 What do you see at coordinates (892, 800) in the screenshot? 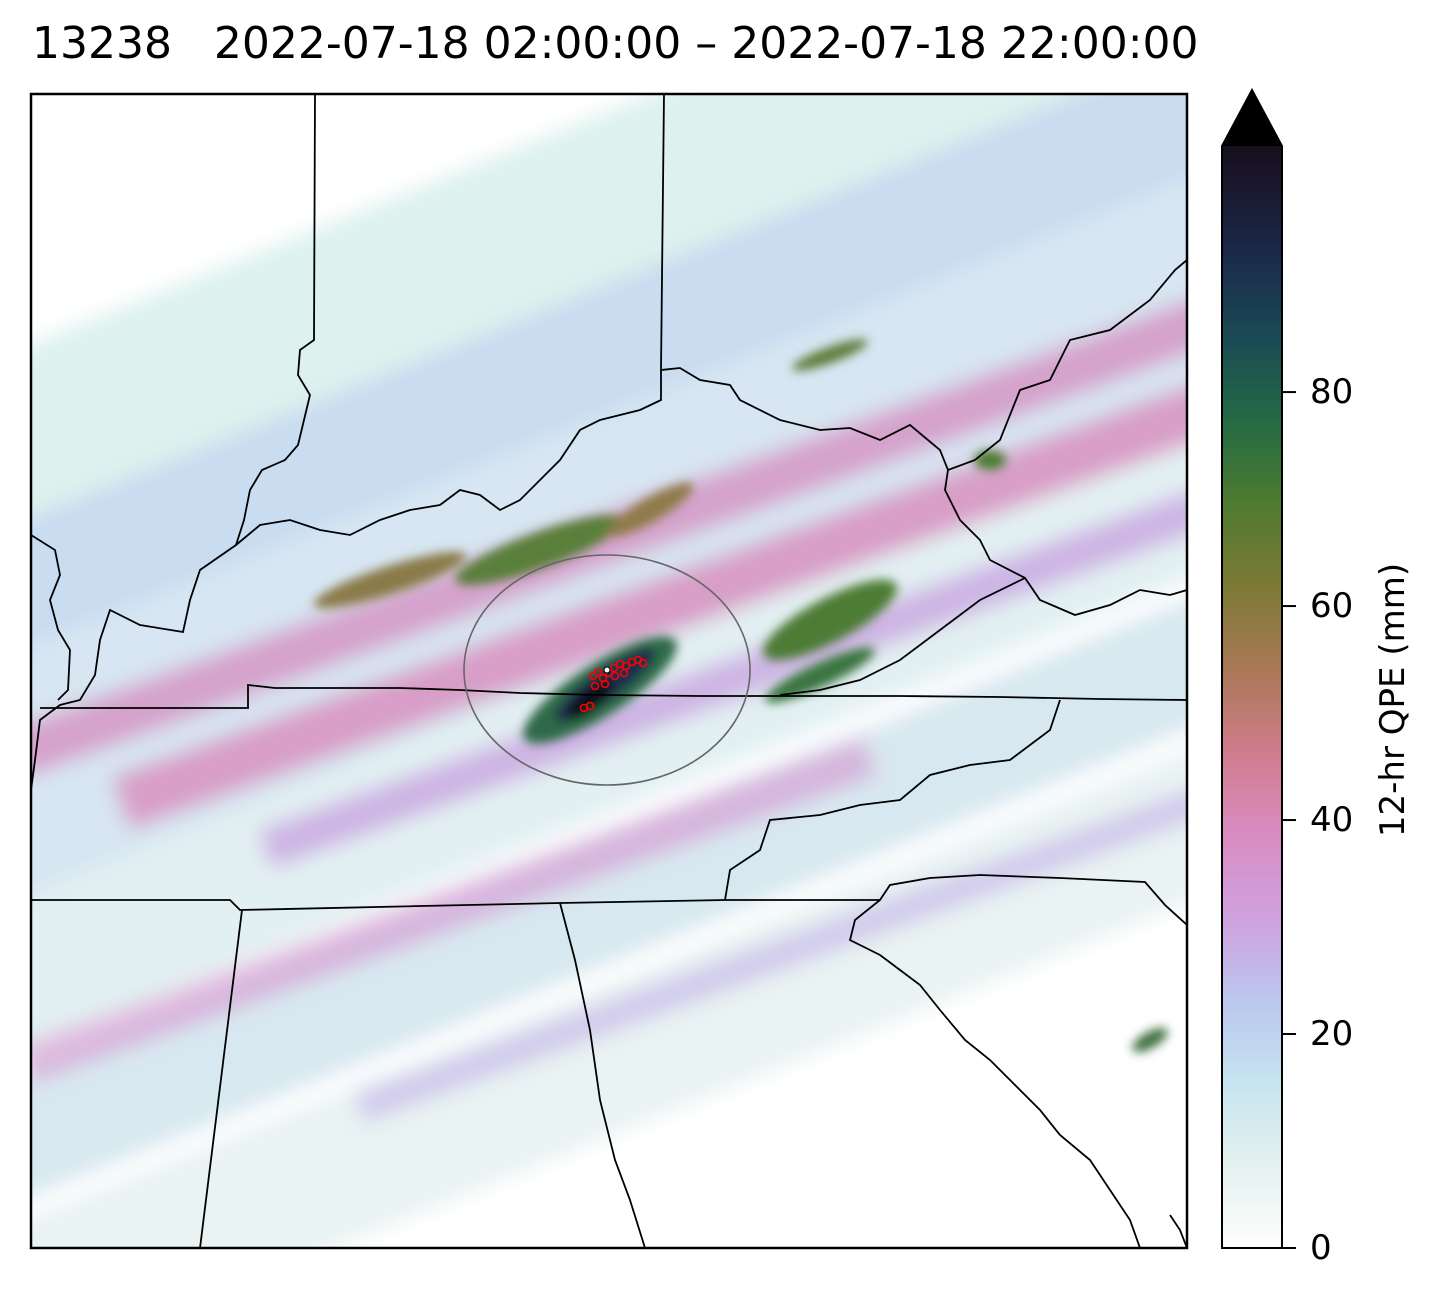
I see `border-tn-nc` at bounding box center [892, 800].